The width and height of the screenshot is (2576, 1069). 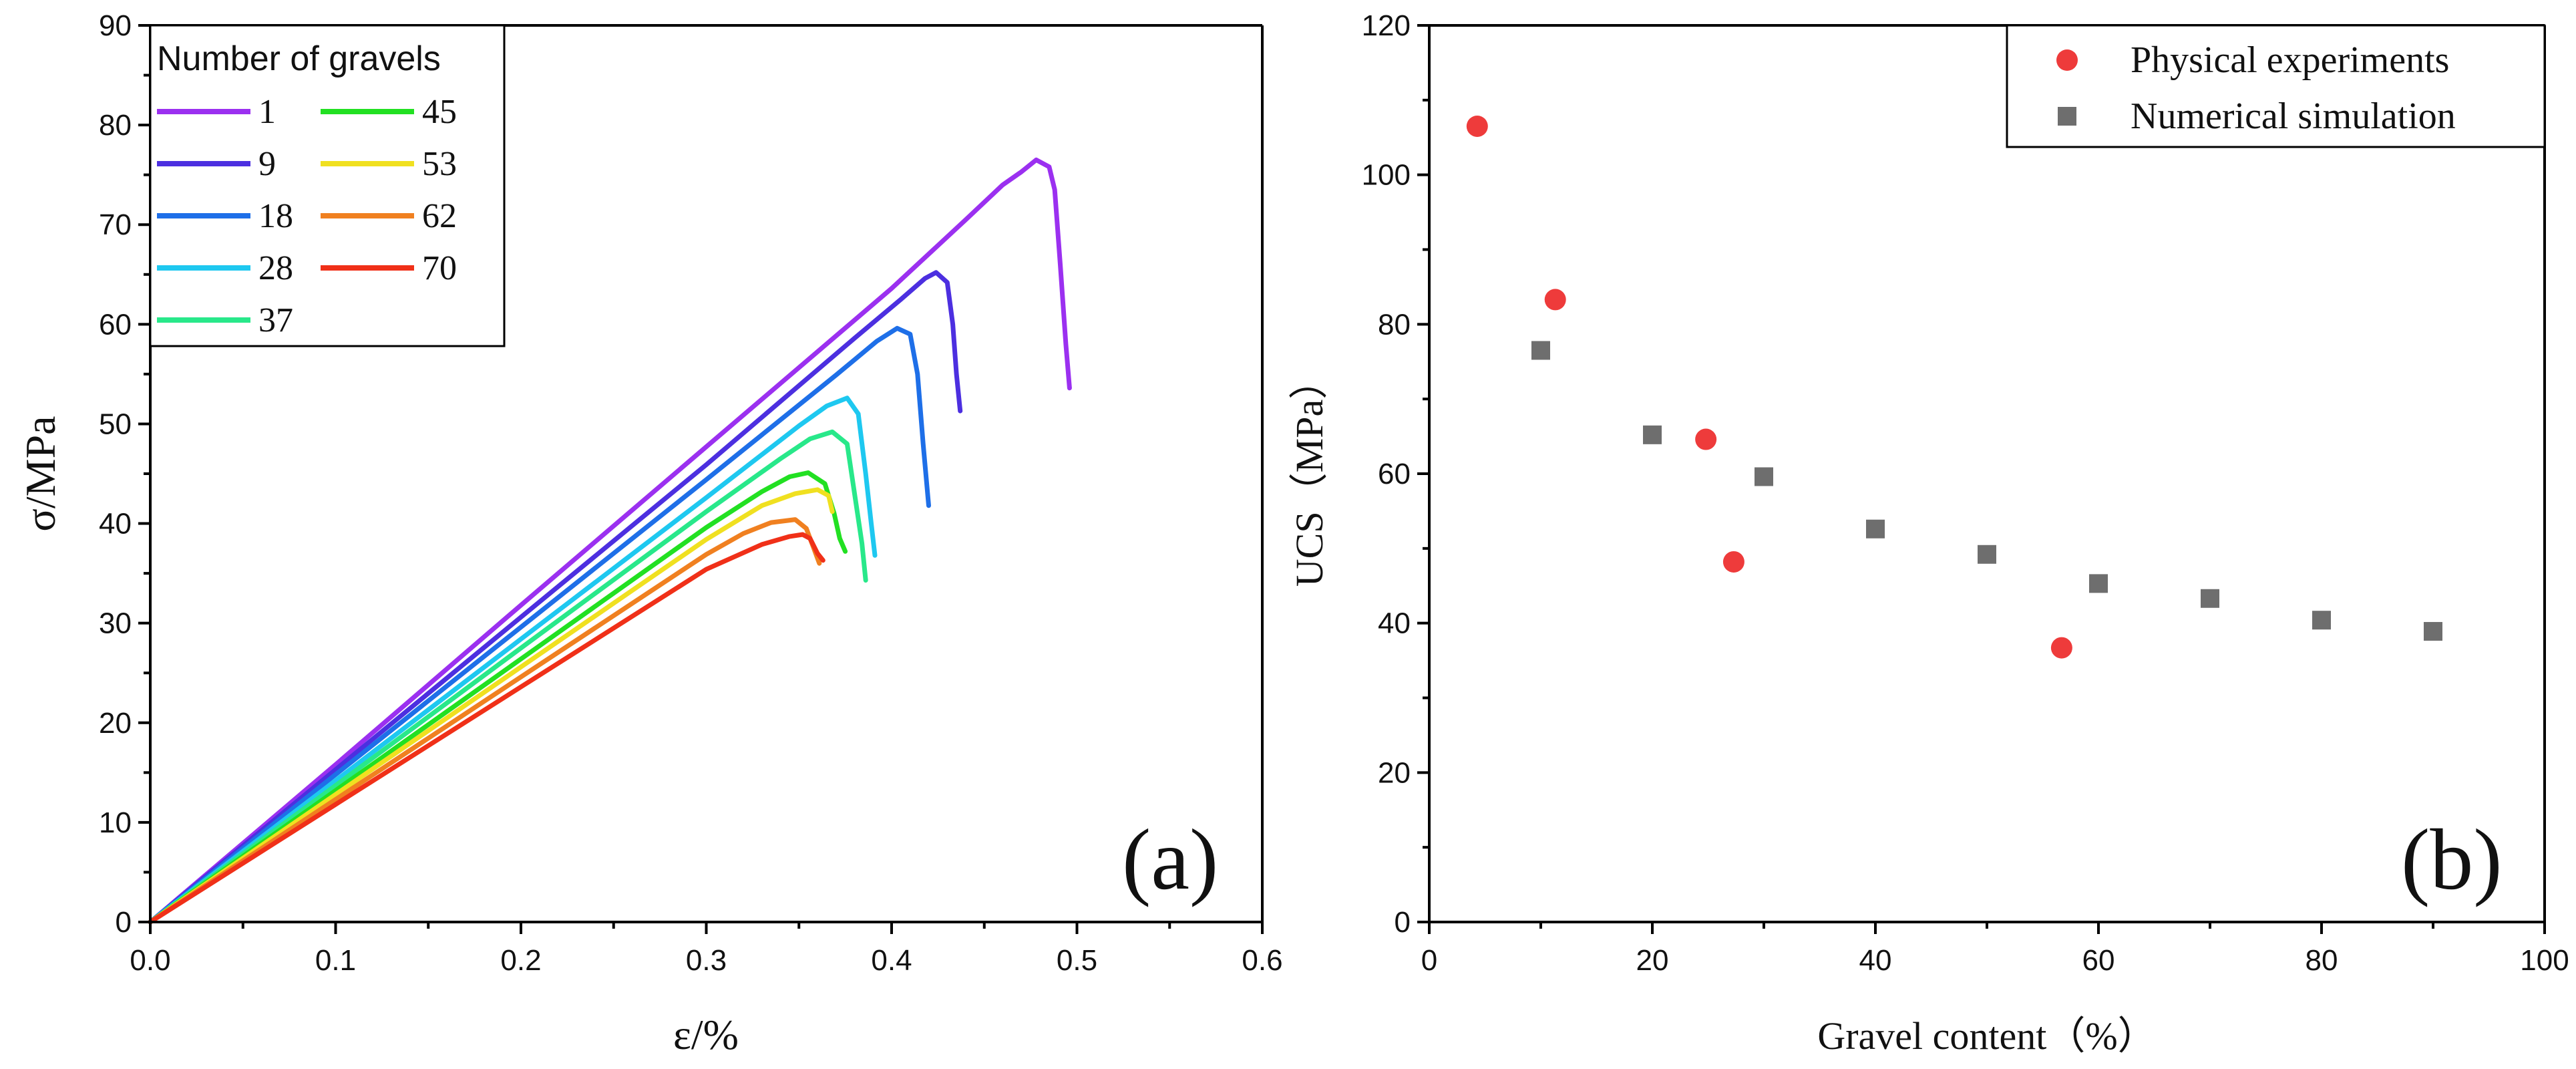 What do you see at coordinates (439, 112) in the screenshot?
I see `legend-label-45: 45` at bounding box center [439, 112].